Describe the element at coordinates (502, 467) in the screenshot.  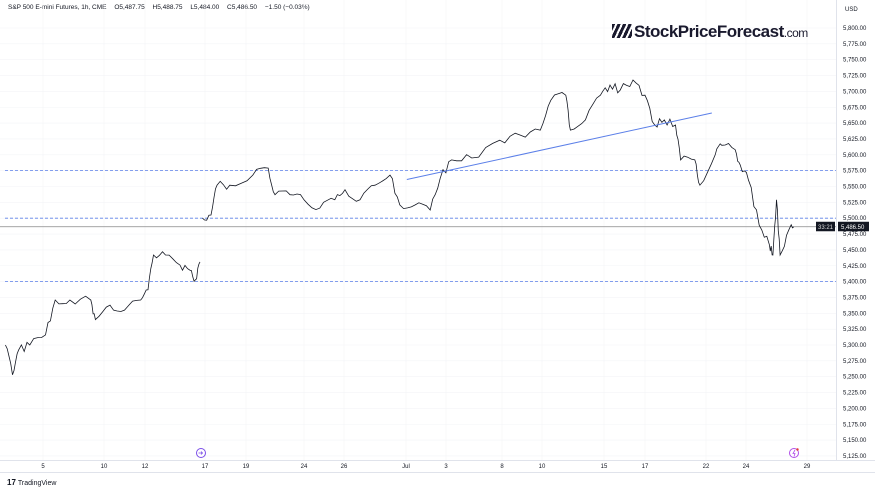
I see `x-tick-label: 8` at that location.